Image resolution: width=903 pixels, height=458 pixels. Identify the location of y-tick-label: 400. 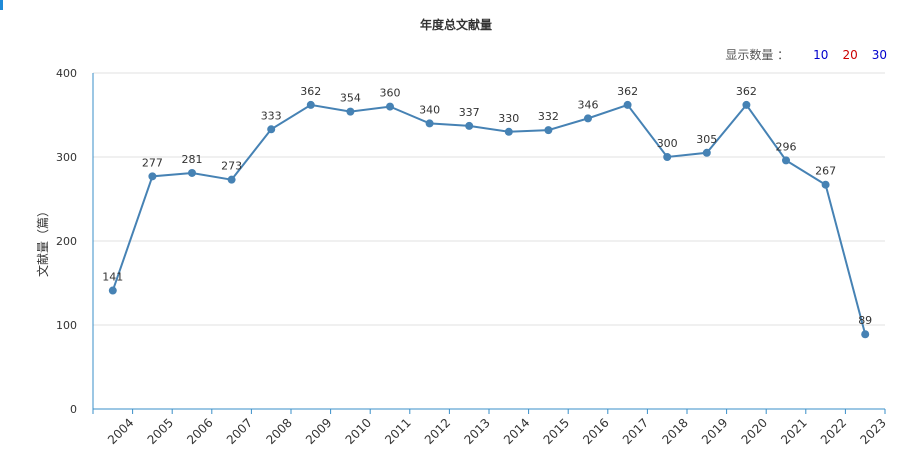
(66, 73).